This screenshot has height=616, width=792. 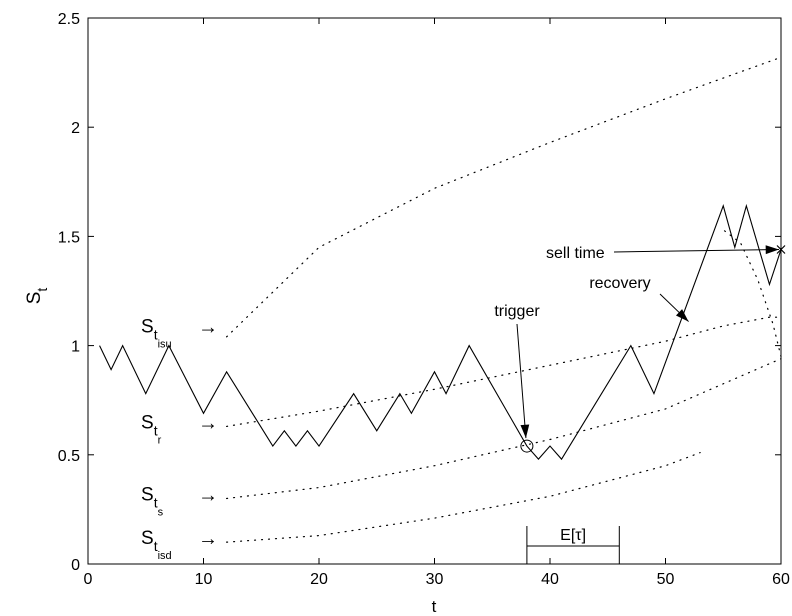 I want to click on trigger-arrow, so click(x=521, y=381).